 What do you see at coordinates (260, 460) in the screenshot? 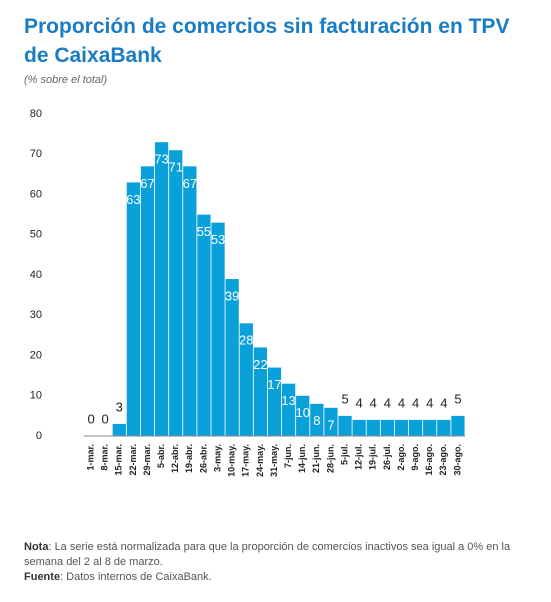
I see `x-tick-label: 24-may.` at bounding box center [260, 460].